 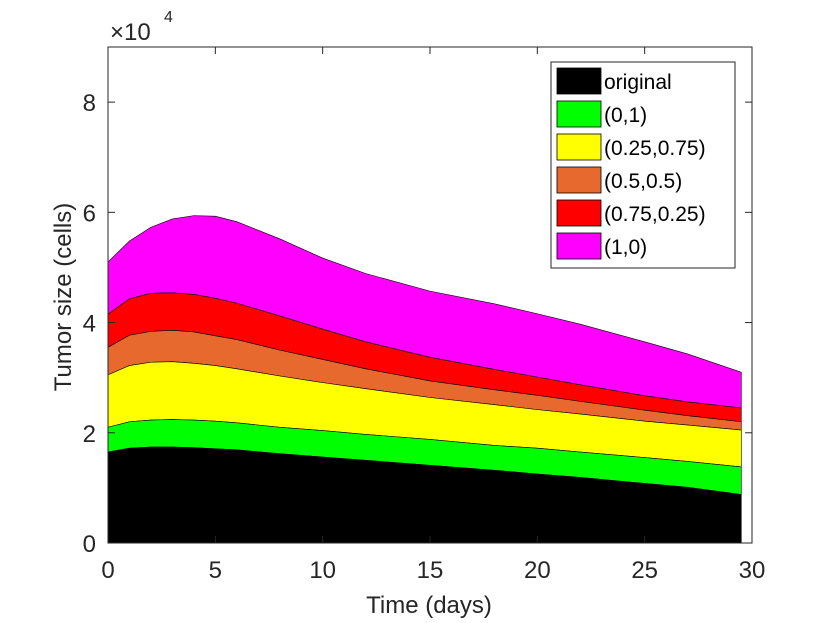 I want to click on legend-label: (0.25,0.75), so click(x=655, y=148).